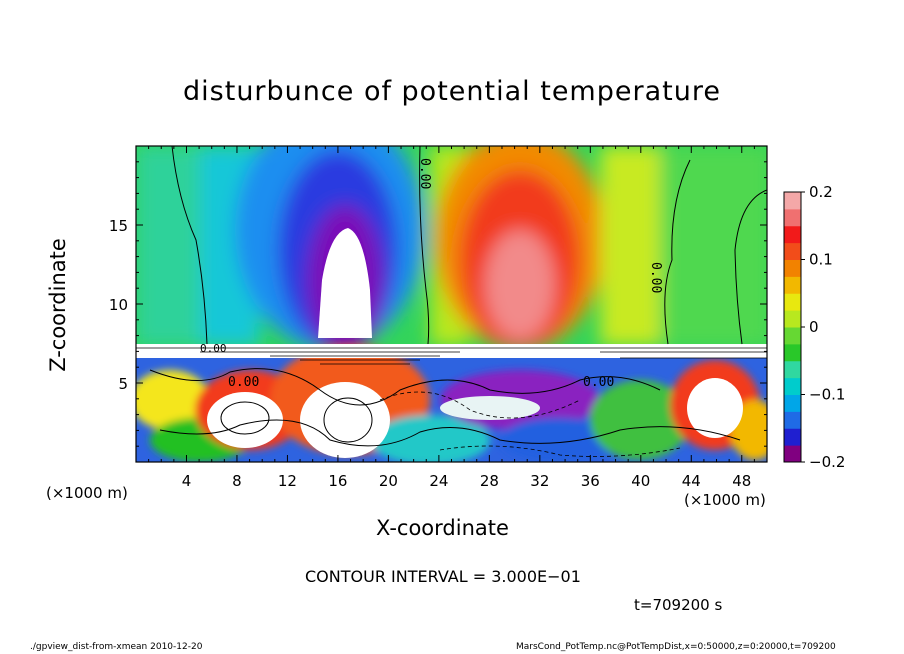  What do you see at coordinates (590, 481) in the screenshot?
I see `x-tick-label: 36` at bounding box center [590, 481].